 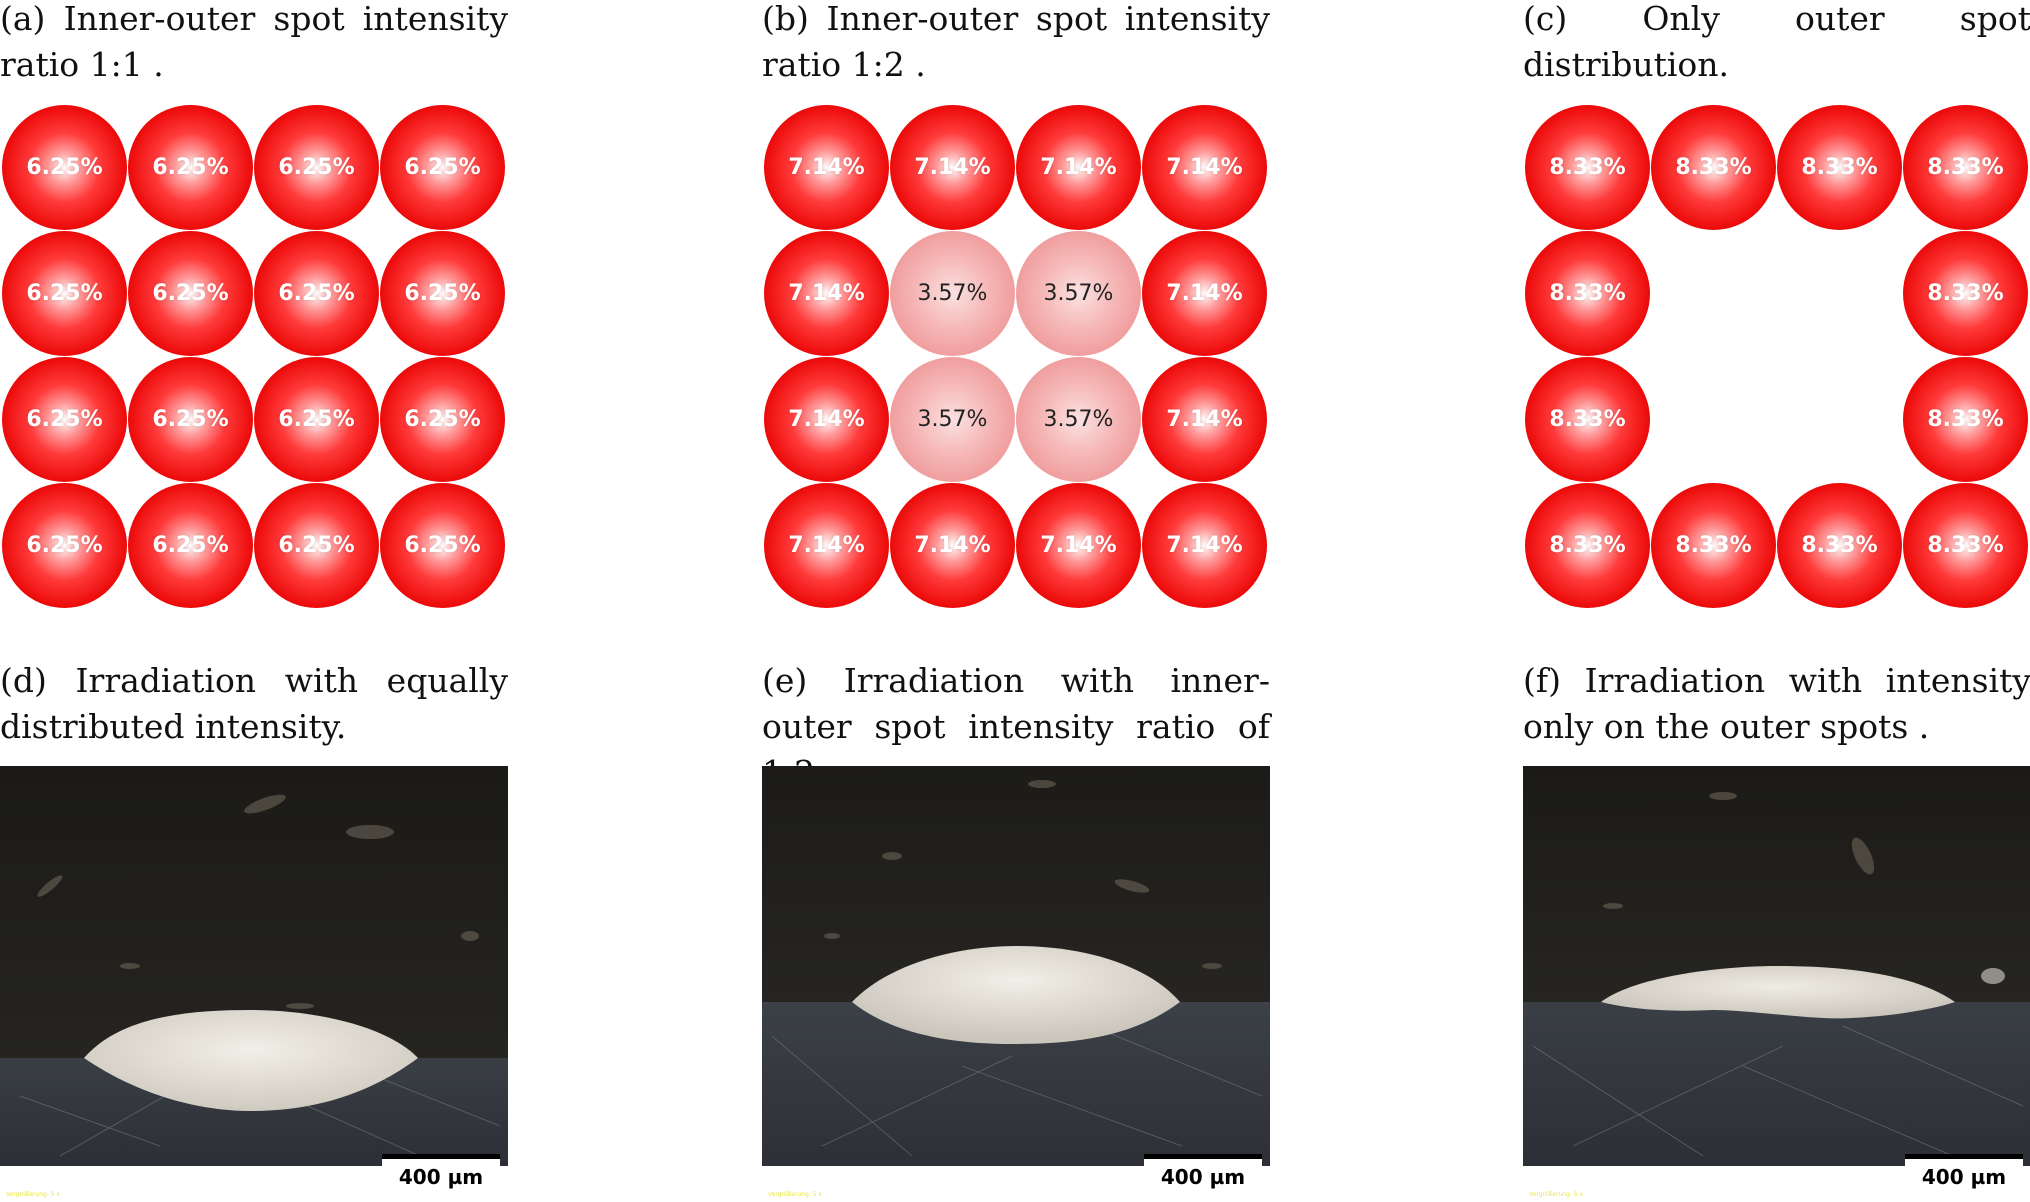 I want to click on spot-a-r2c4: 6.25%, so click(x=442, y=293).